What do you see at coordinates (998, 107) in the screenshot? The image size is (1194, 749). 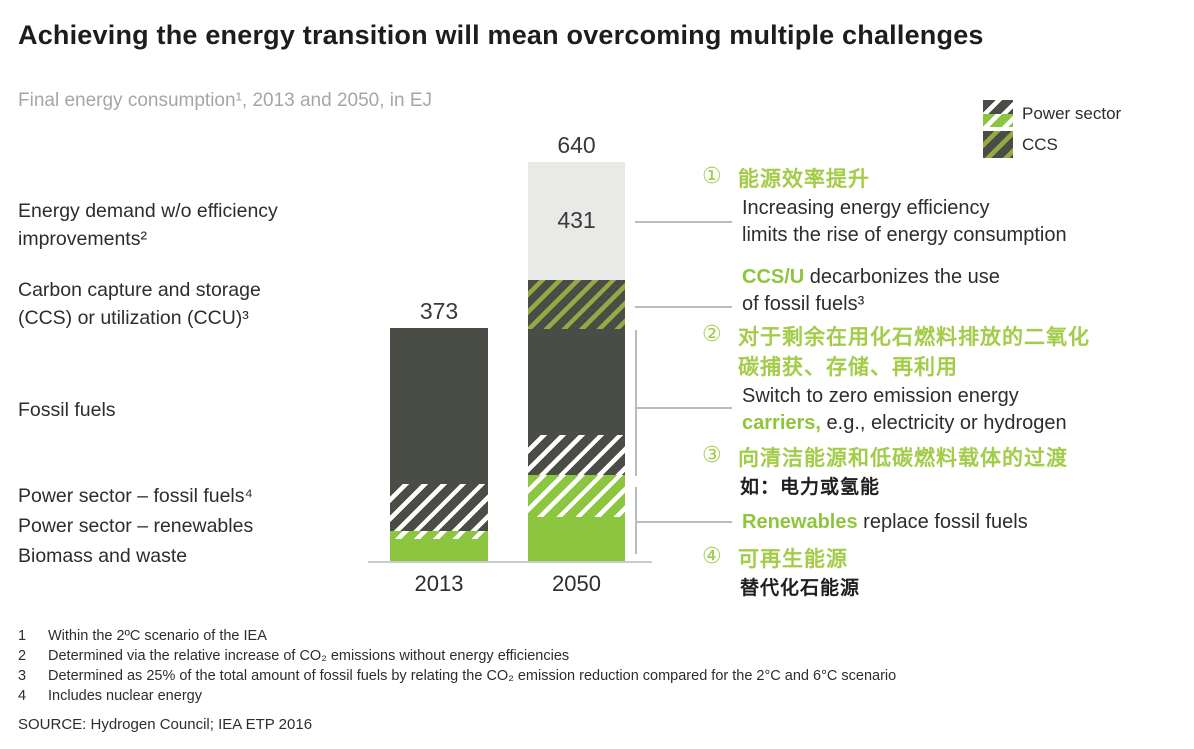 I see `power-fossil-pattern` at bounding box center [998, 107].